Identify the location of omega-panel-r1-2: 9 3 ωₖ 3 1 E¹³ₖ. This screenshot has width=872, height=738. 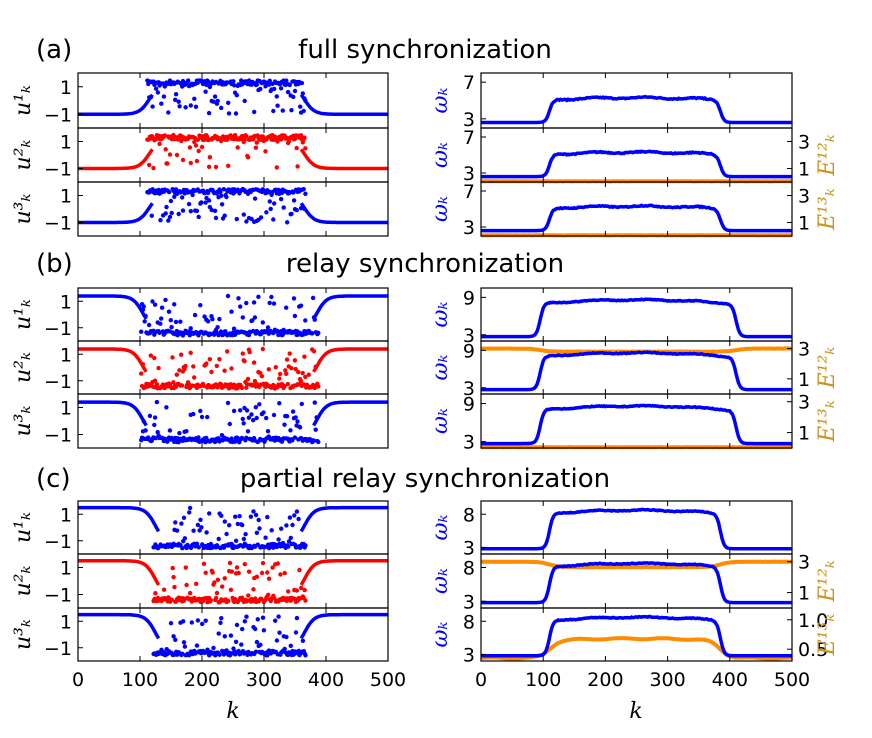
(634, 423).